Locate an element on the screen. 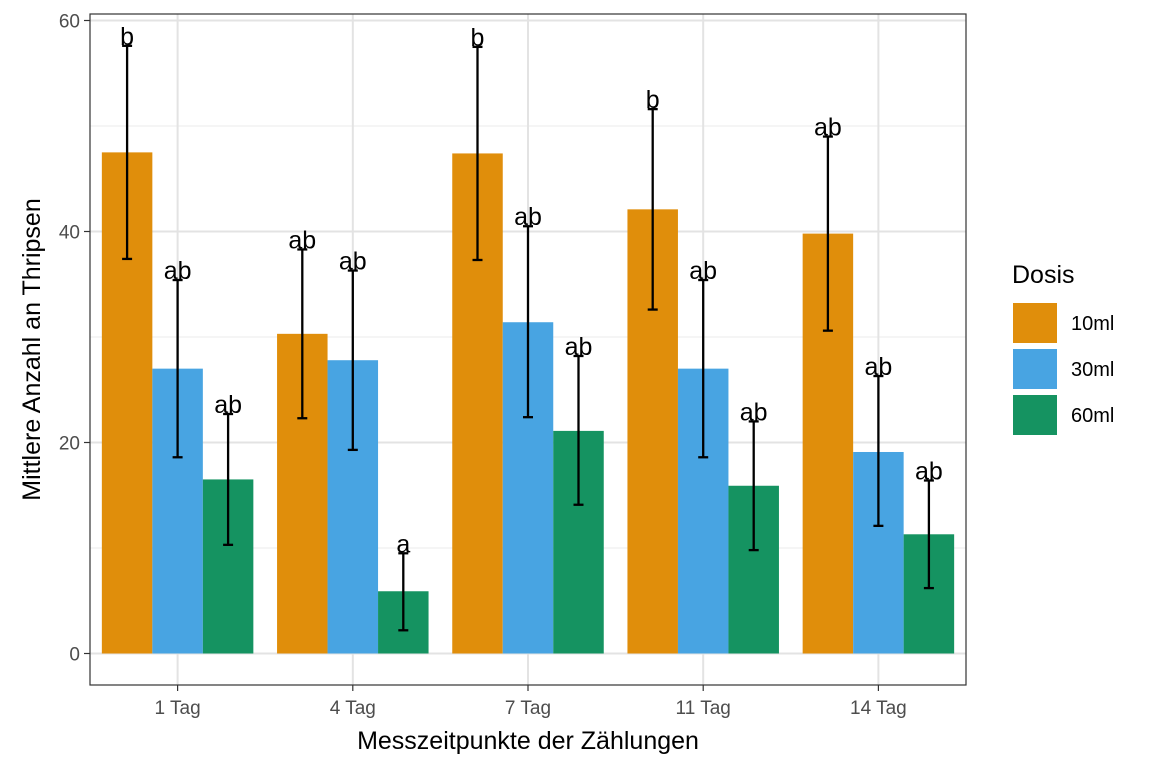 The image size is (1152, 768). legend: Dosis 10ml 30ml 60ml is located at coordinates (1063, 348).